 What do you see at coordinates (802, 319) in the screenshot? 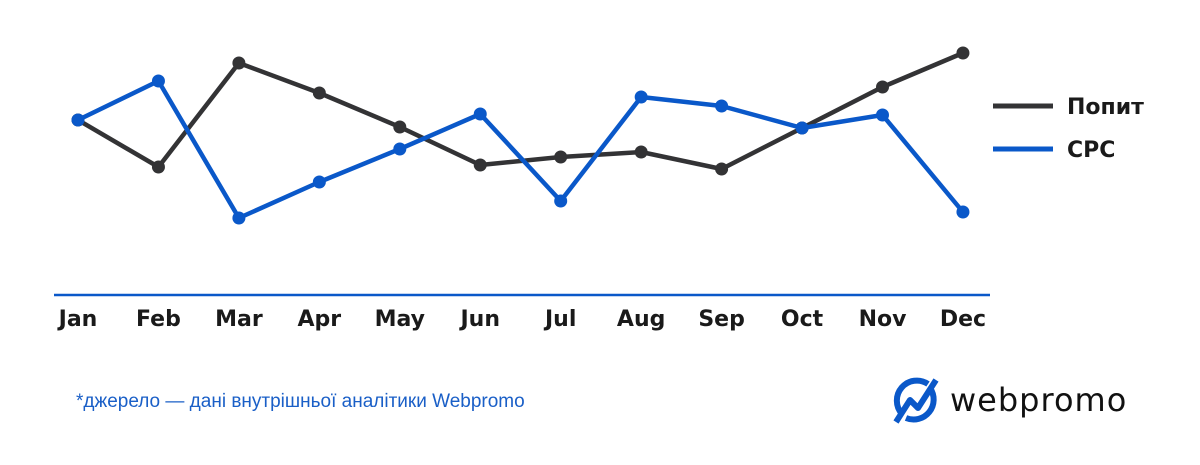
I see `x-tick-label: Oct` at bounding box center [802, 319].